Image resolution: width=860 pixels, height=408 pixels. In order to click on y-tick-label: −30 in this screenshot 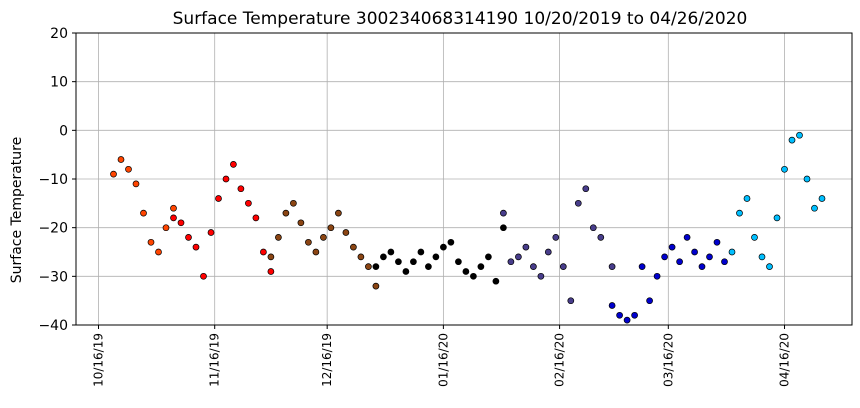, I will do `click(53, 277)`.